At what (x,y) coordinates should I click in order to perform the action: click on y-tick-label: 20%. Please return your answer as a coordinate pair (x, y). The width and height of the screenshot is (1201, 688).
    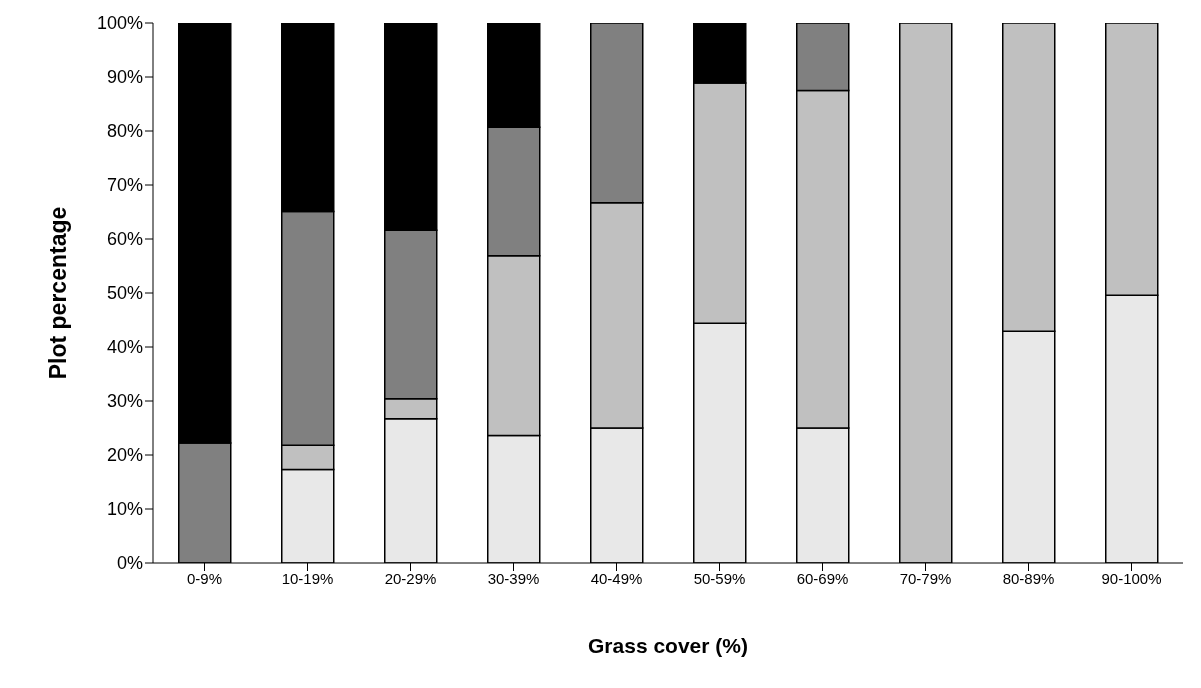
    Looking at the image, I should click on (124, 455).